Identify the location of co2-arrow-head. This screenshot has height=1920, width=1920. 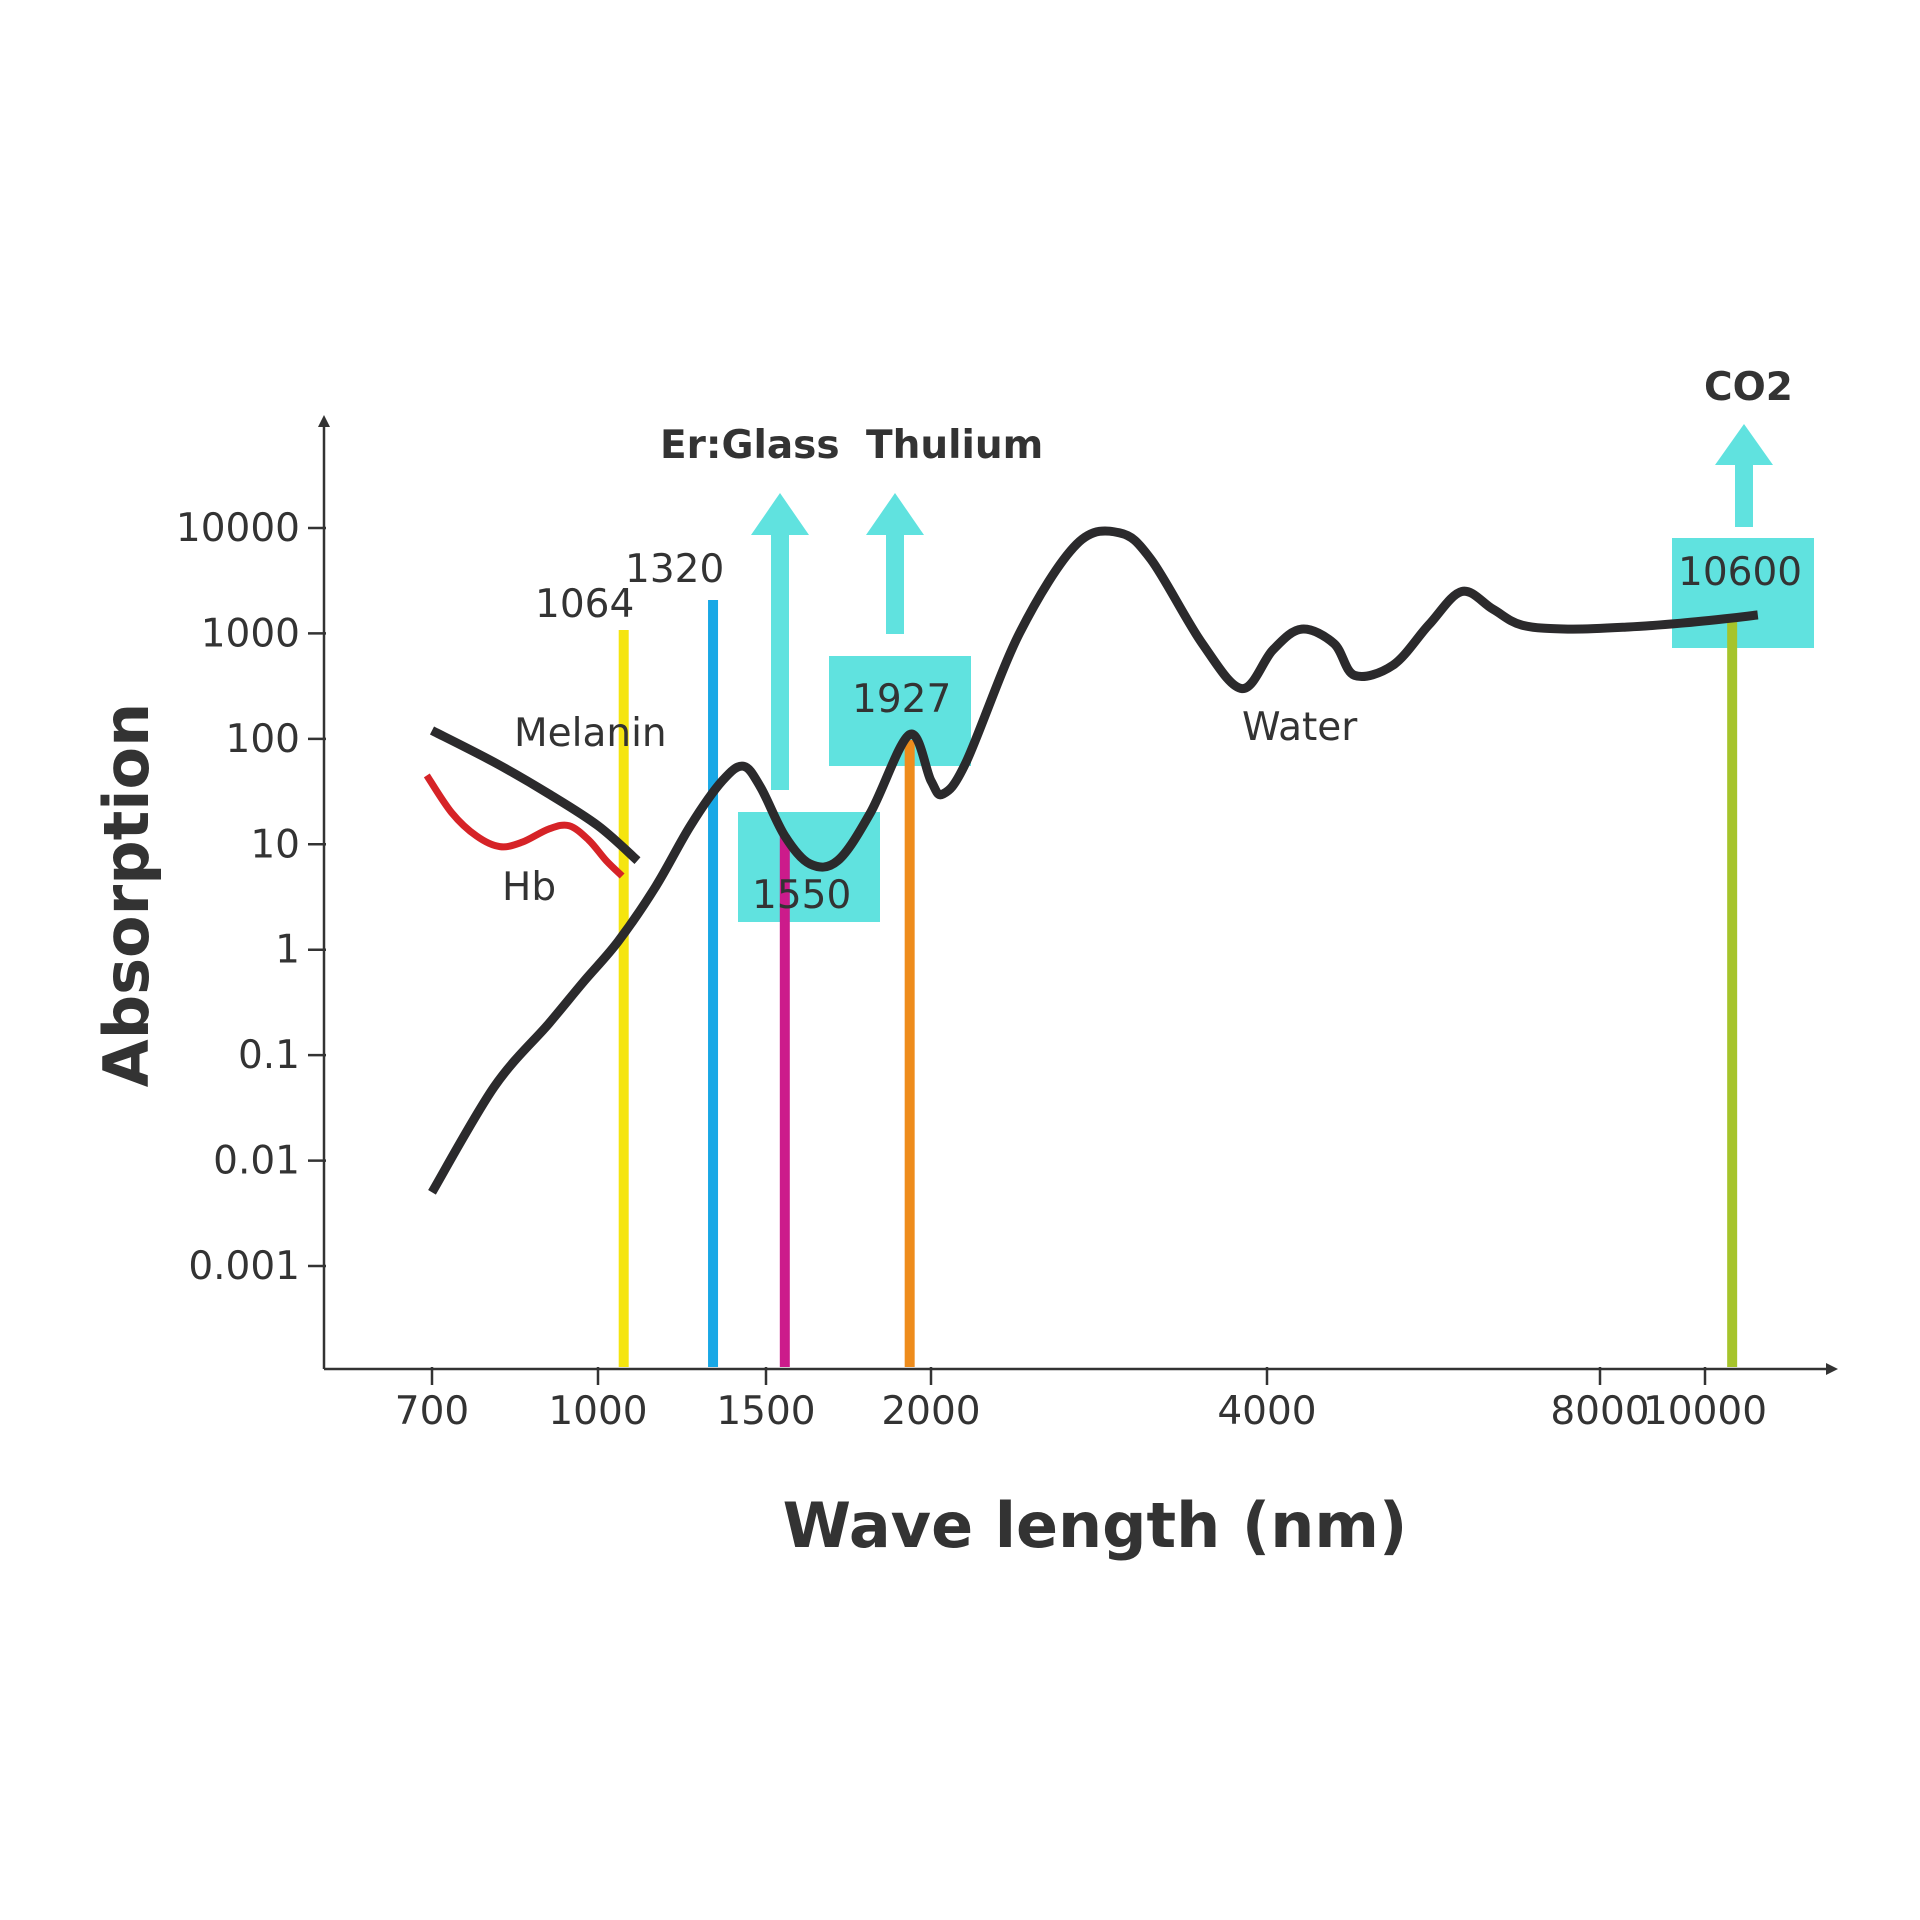
(1744, 444).